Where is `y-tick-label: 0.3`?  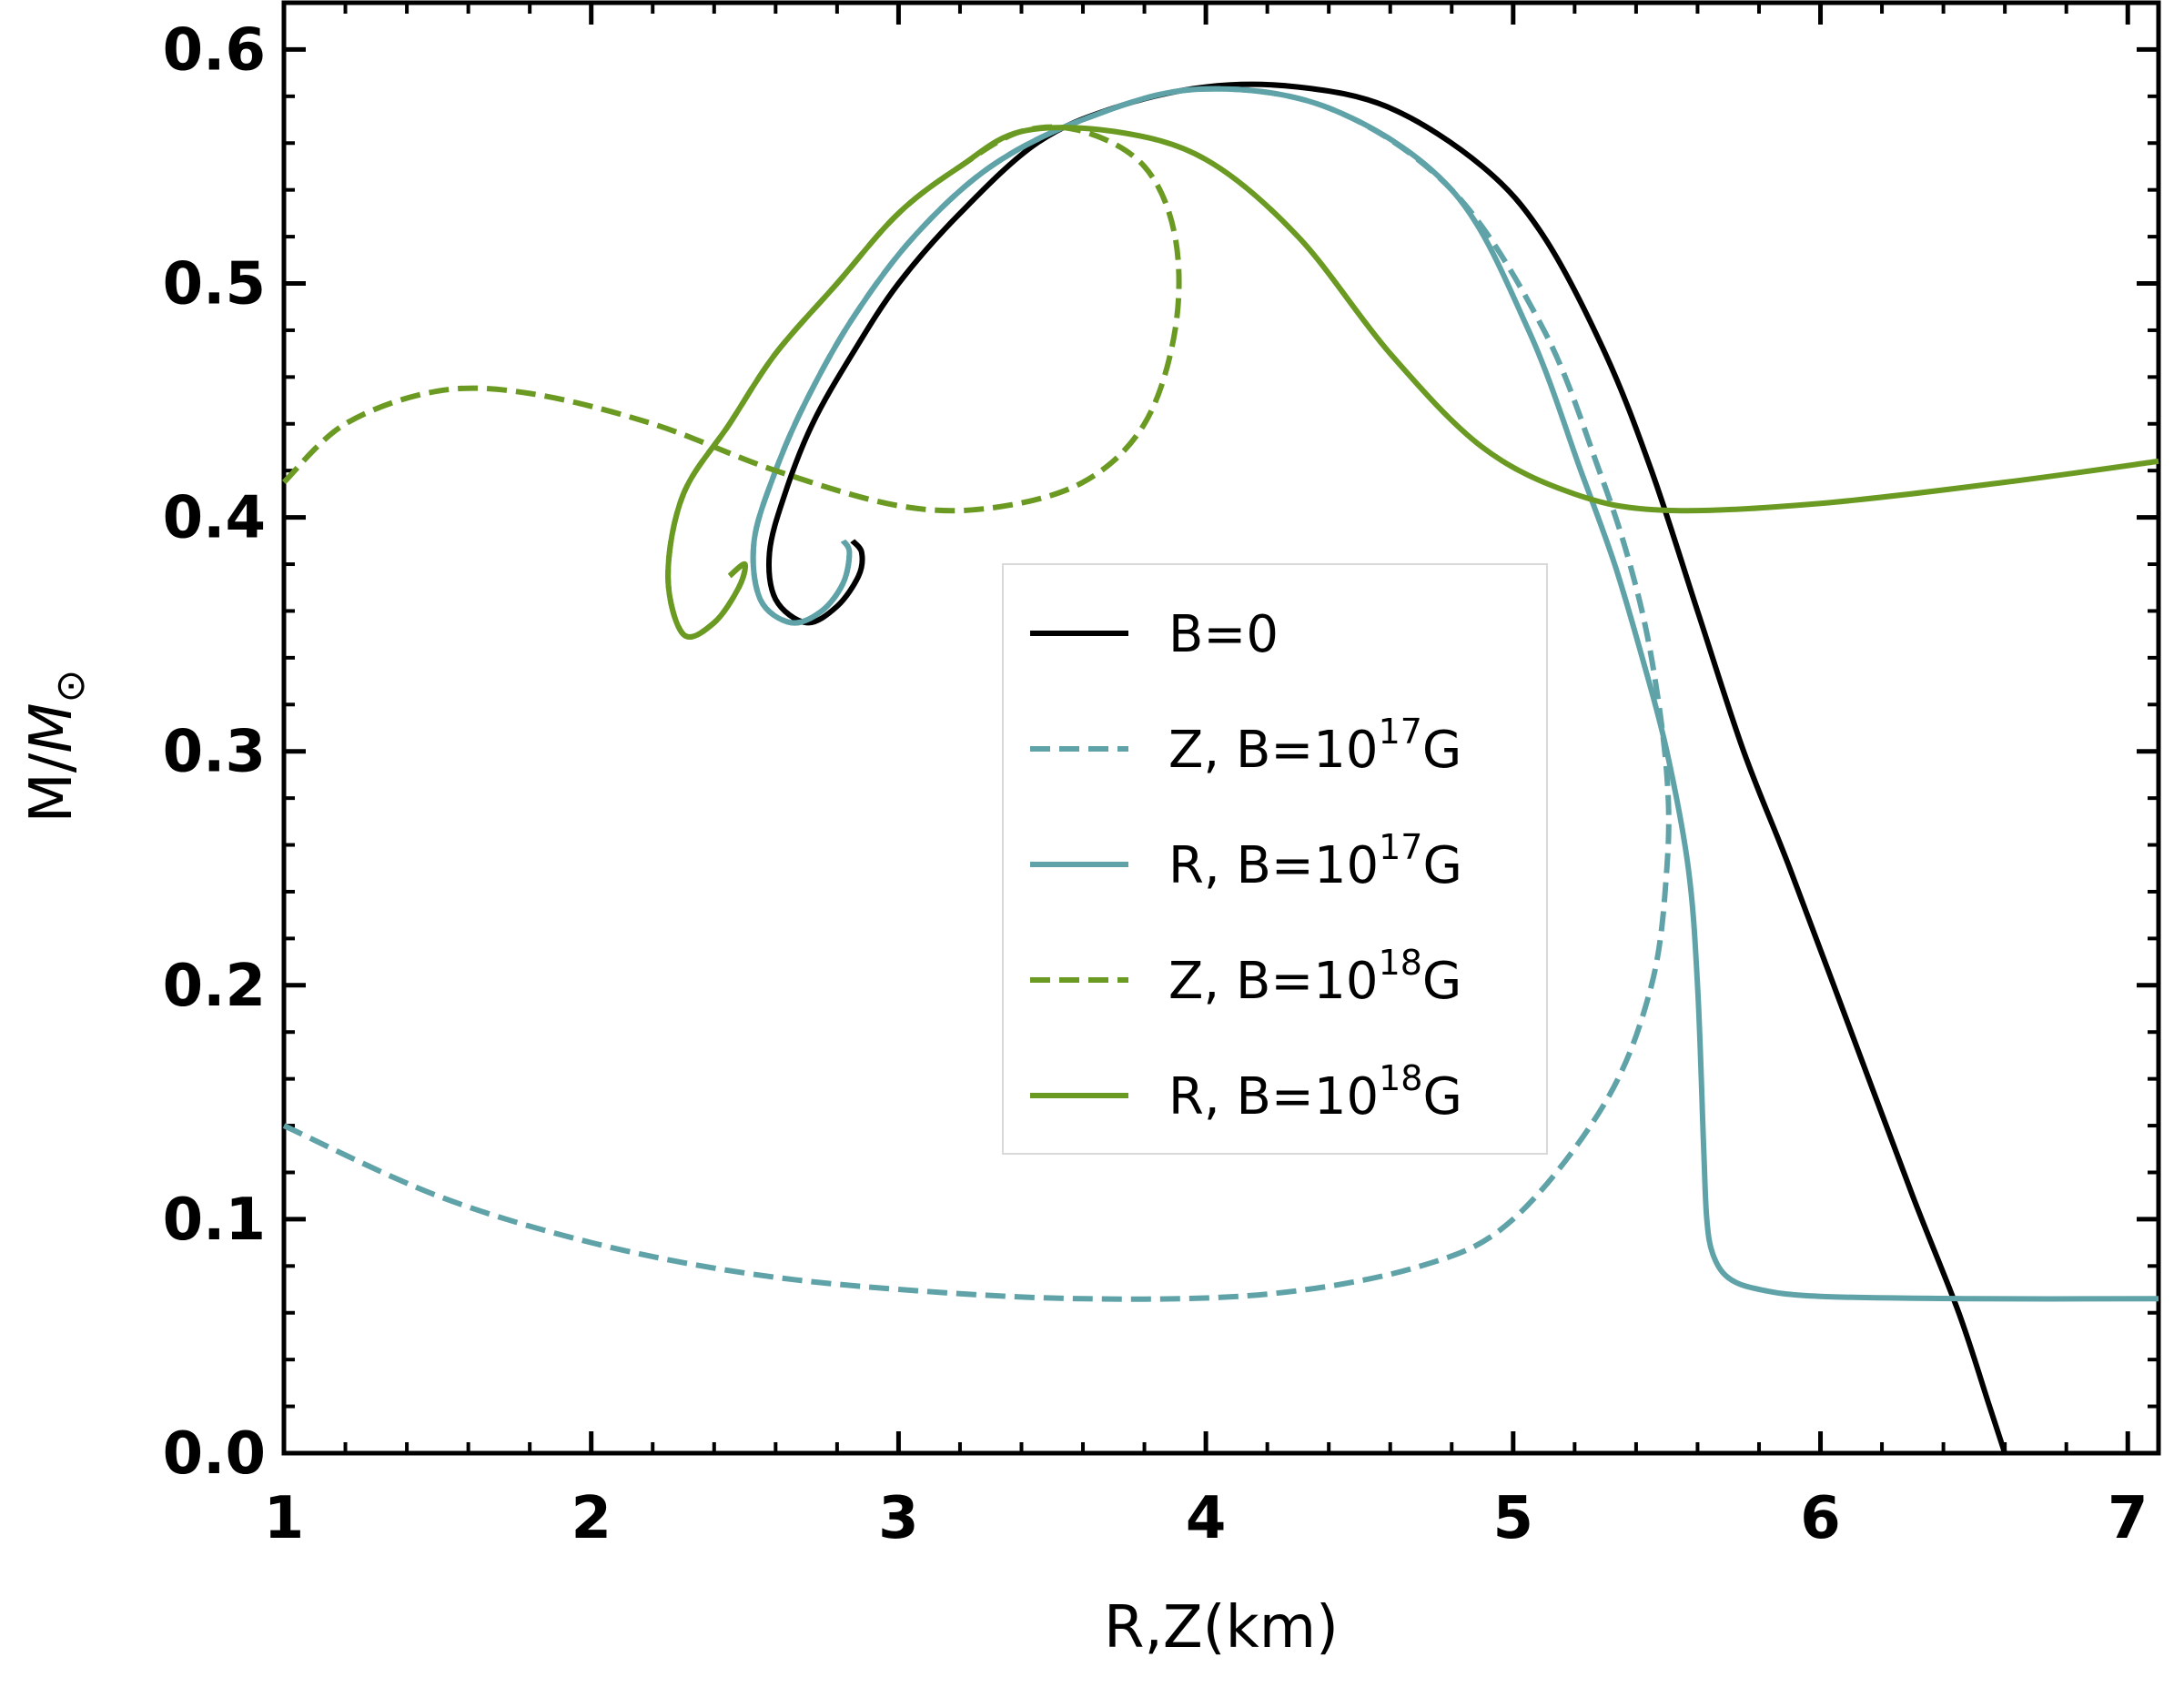
y-tick-label: 0.3 is located at coordinates (215, 753).